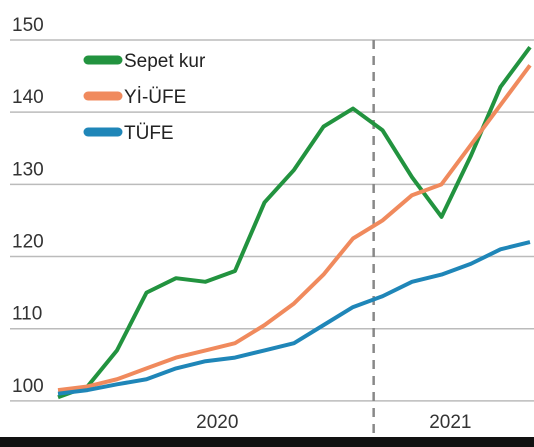 The image size is (534, 447). I want to click on y-tick-label: 150, so click(28, 25).